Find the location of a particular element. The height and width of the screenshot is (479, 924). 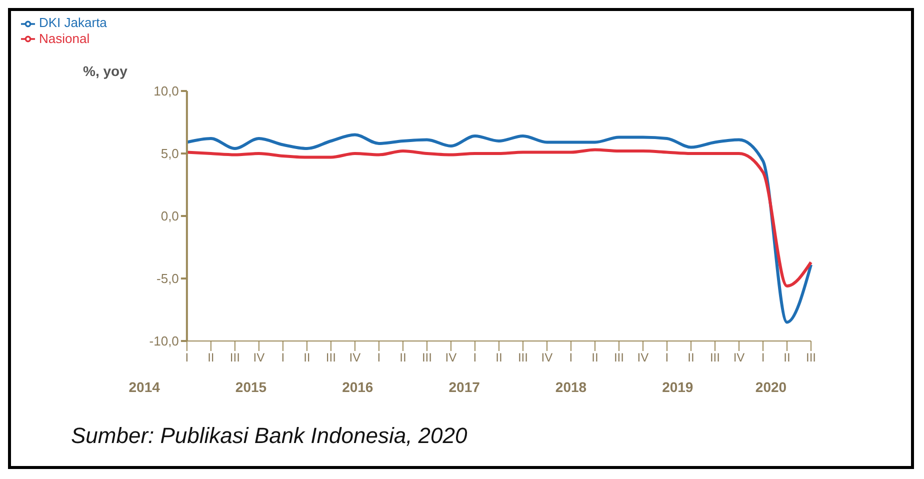

y-tick-label: -10,0 is located at coordinates (164, 341).